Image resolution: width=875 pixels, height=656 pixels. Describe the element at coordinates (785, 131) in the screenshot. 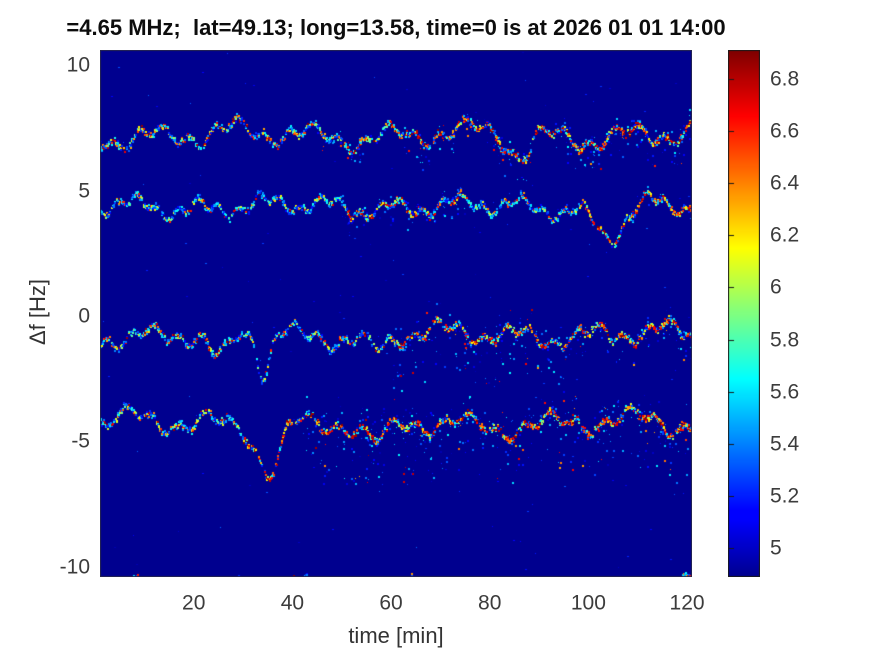

I see `colorbar-tick-label: 6.6` at that location.